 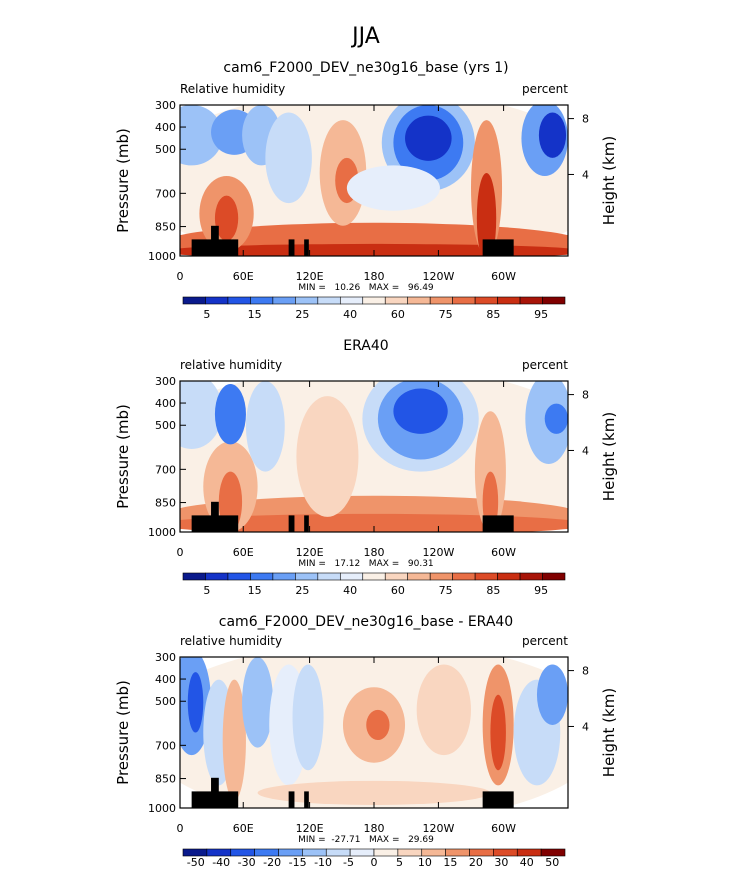 I want to click on contour-field, so click(x=374, y=180).